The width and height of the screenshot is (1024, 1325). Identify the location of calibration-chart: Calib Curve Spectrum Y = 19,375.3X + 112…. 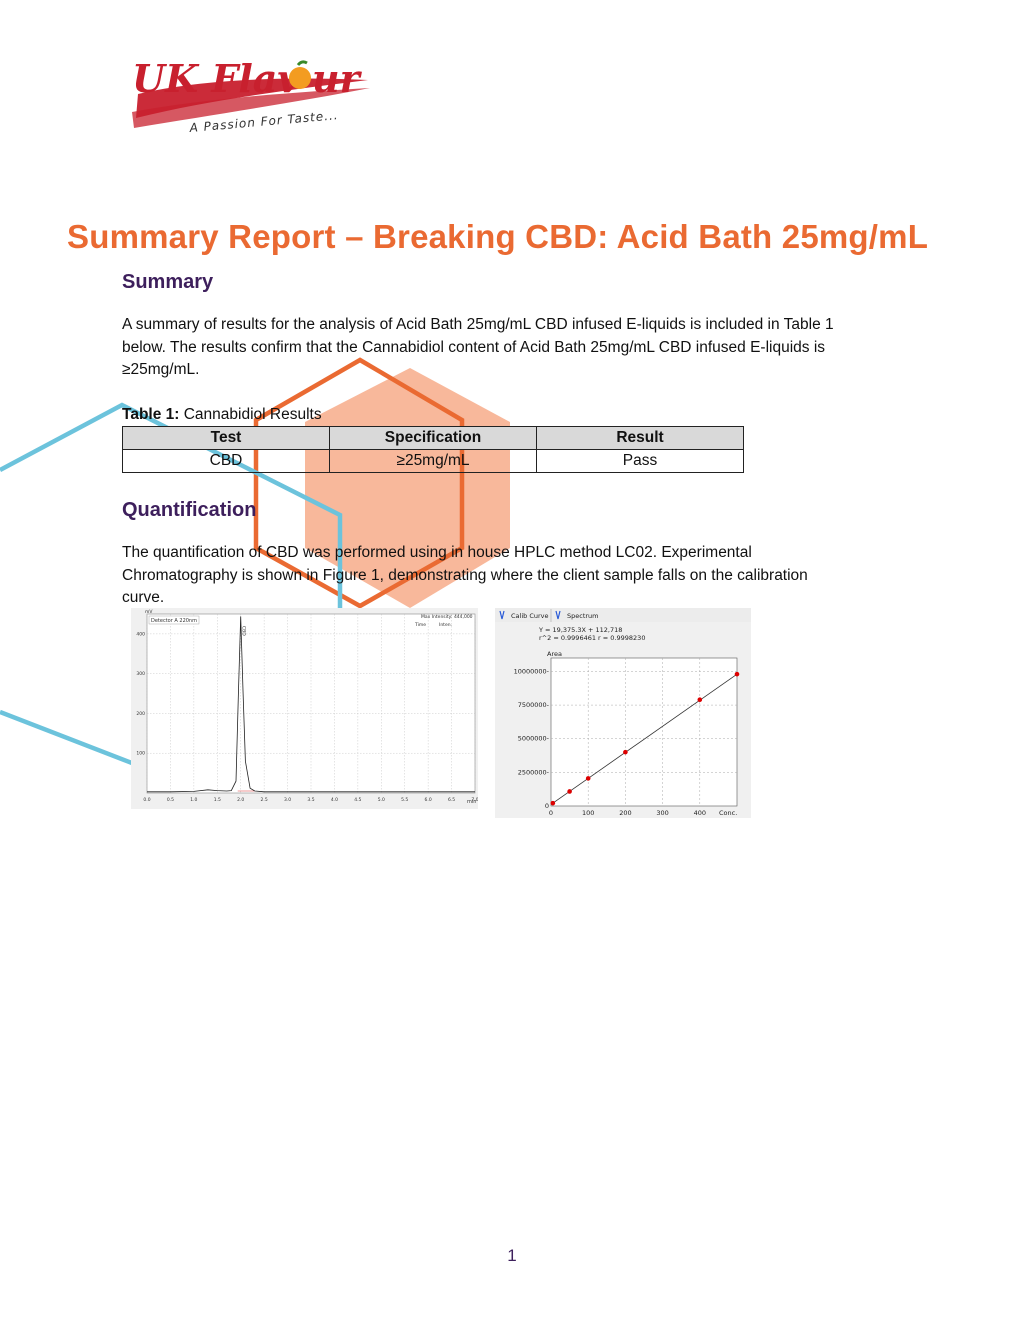
(623, 712).